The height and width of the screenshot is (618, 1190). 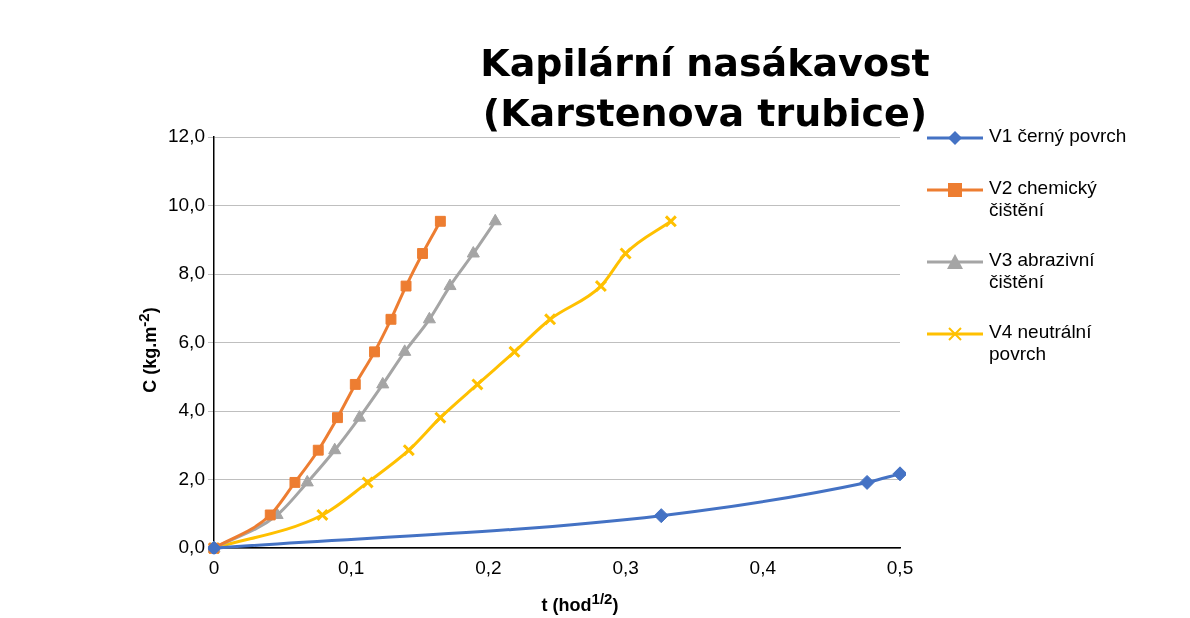 I want to click on y-tick-label: 0,0, so click(x=191, y=547).